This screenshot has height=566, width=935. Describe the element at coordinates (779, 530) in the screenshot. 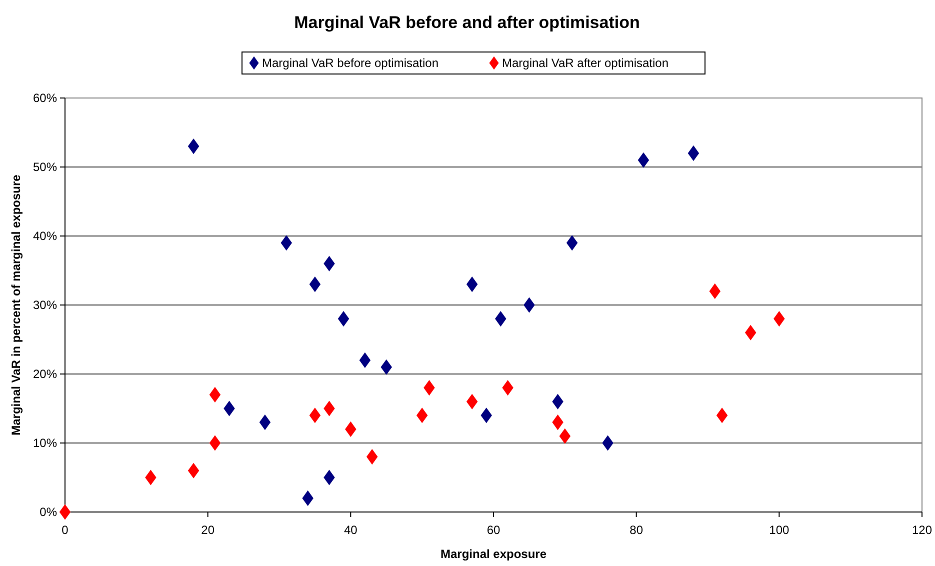

I see `x-tick-label: 100` at that location.